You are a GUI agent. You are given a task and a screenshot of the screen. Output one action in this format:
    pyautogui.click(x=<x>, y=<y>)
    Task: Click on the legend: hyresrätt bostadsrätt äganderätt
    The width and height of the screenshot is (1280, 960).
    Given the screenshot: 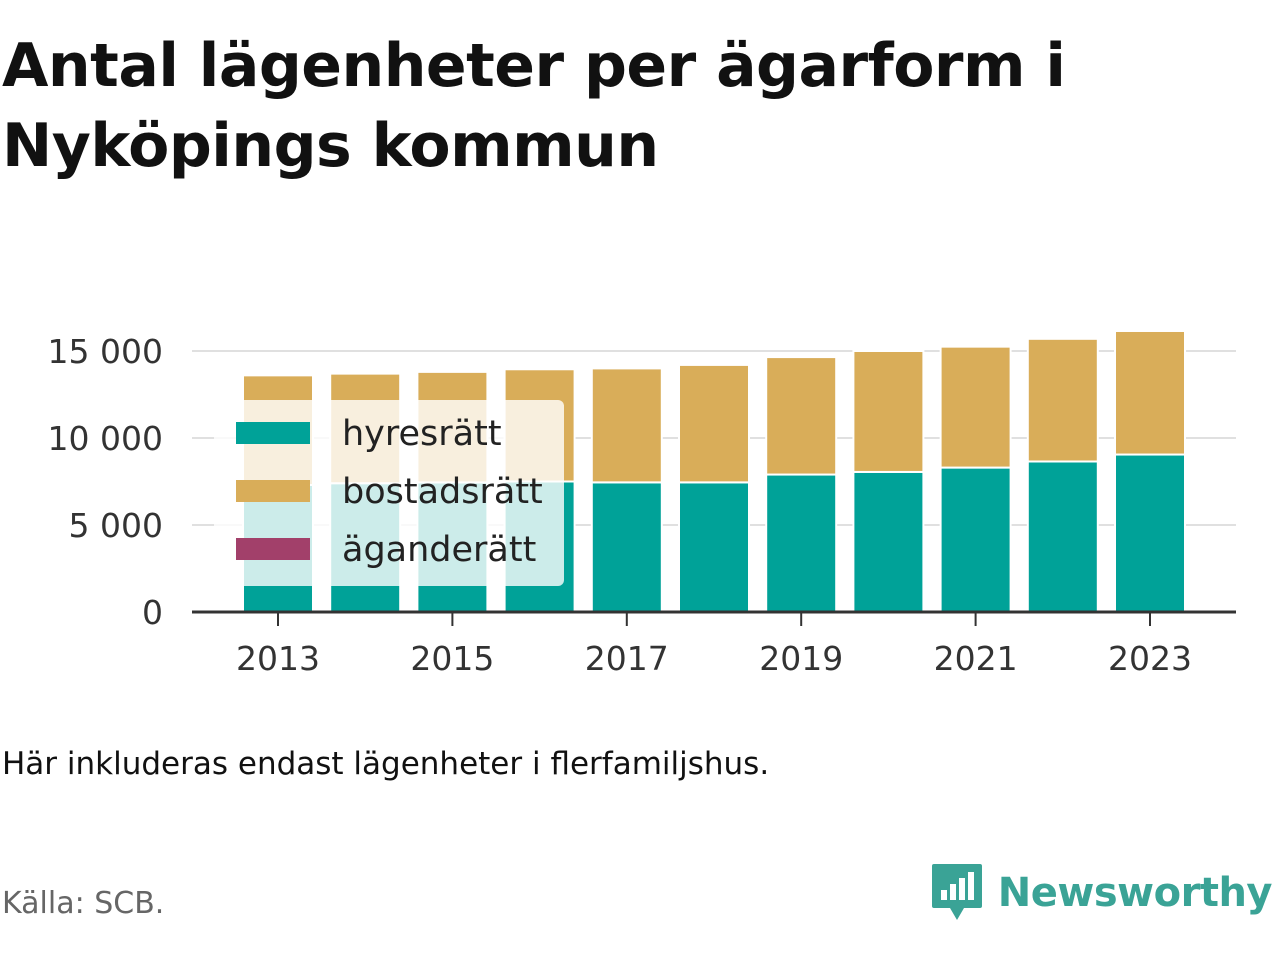 What is the action you would take?
    pyautogui.click(x=389, y=493)
    